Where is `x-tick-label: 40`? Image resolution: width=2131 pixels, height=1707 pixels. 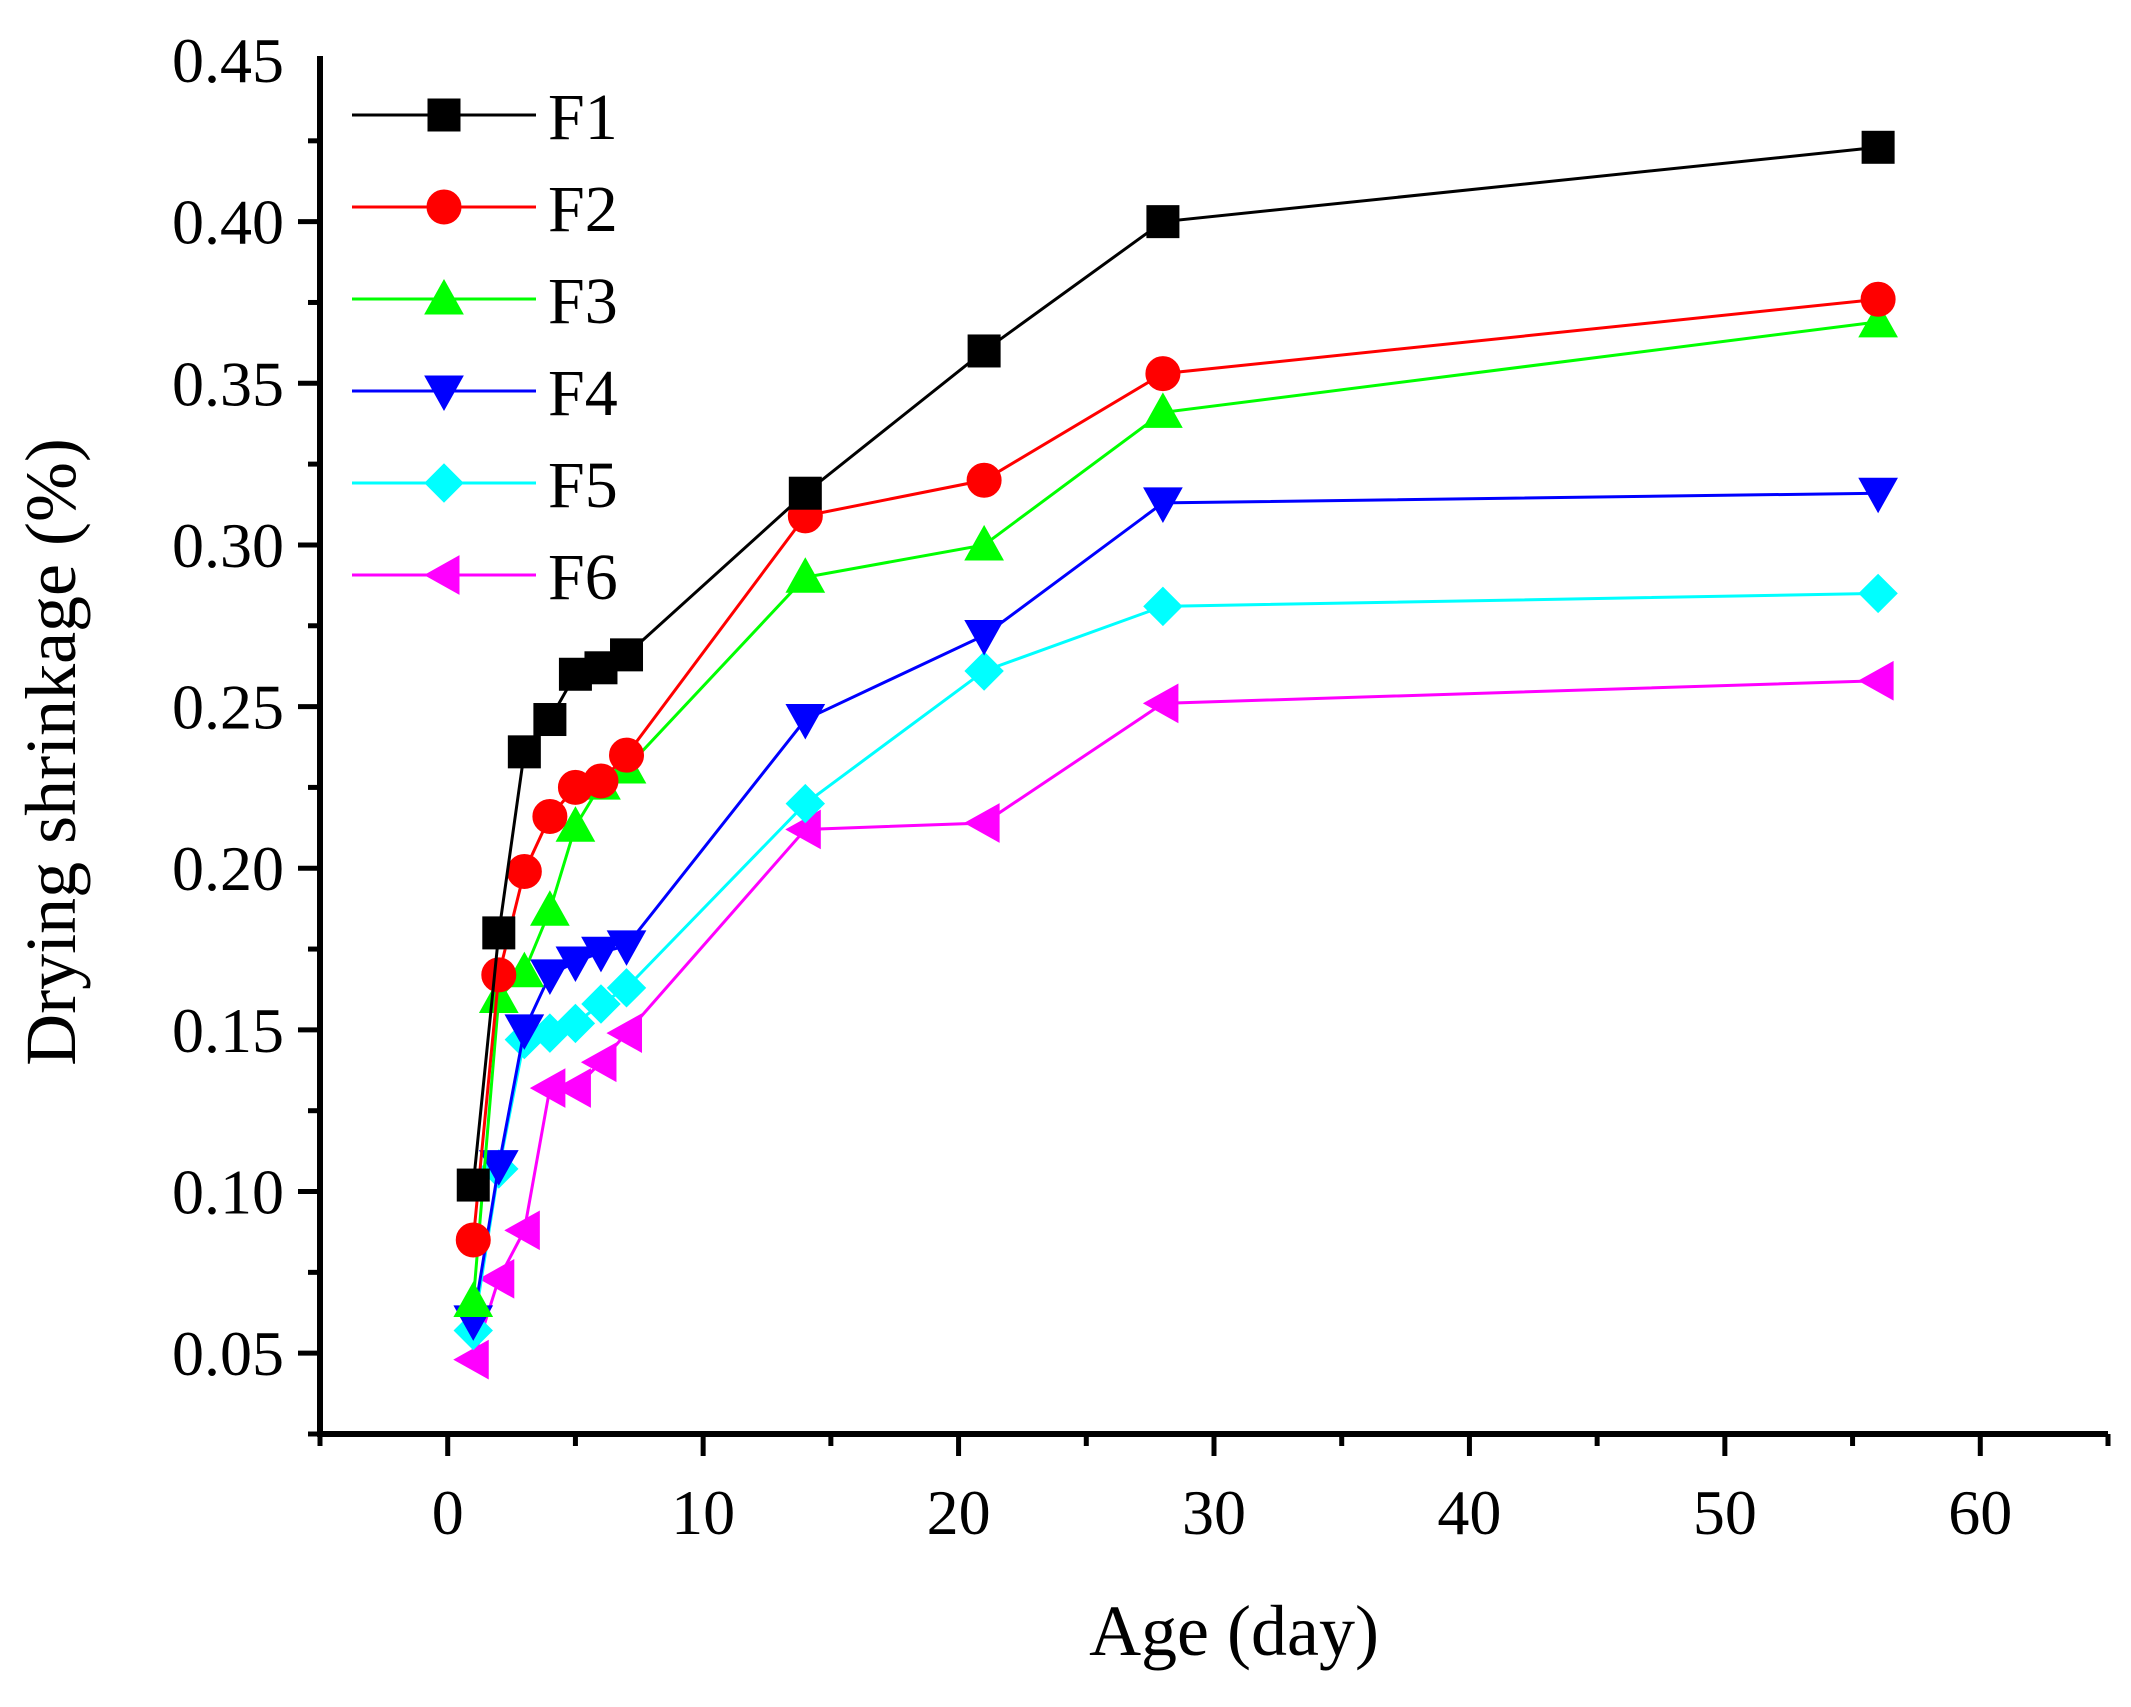 x-tick-label: 40 is located at coordinates (1469, 1512).